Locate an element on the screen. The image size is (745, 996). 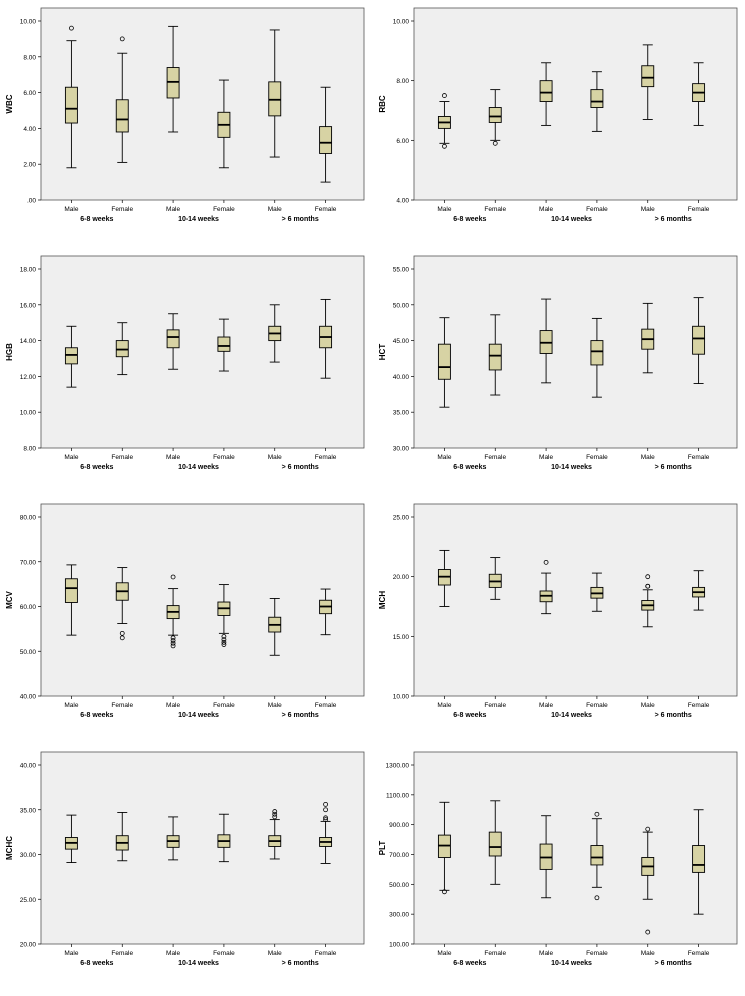
y-tick-label: 35.00 is located at coordinates (401, 413).